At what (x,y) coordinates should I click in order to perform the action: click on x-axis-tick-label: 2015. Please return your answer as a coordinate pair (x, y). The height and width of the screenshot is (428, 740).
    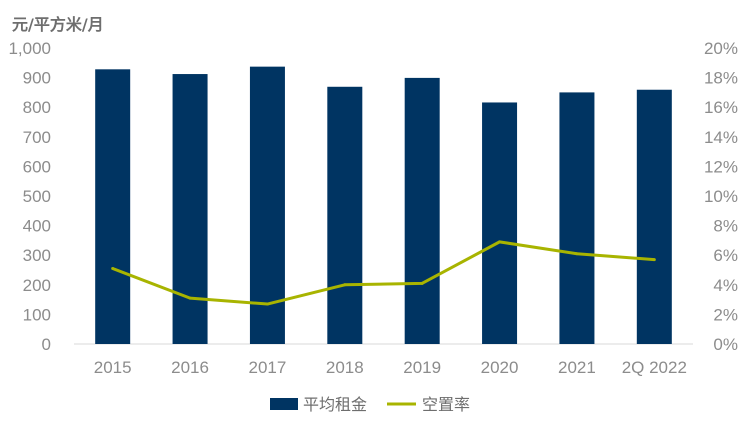
    Looking at the image, I should click on (113, 367).